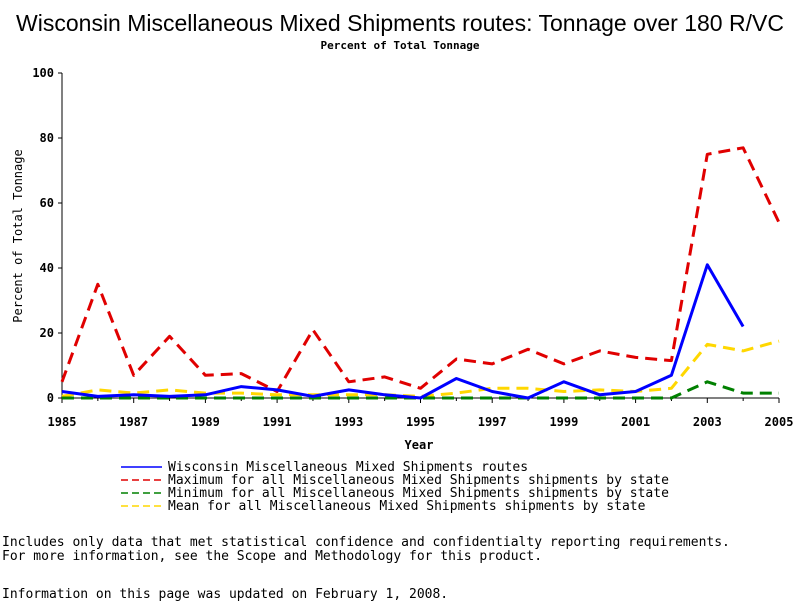 This screenshot has width=800, height=602. What do you see at coordinates (348, 422) in the screenshot?
I see `x-tick-label: 1993` at bounding box center [348, 422].